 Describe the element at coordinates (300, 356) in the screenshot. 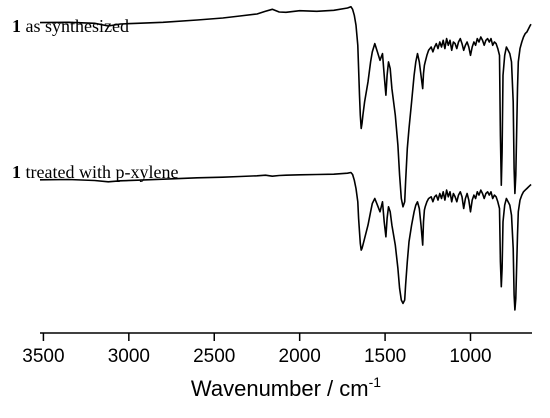

I see `x-tick-label-2000: 2000` at that location.